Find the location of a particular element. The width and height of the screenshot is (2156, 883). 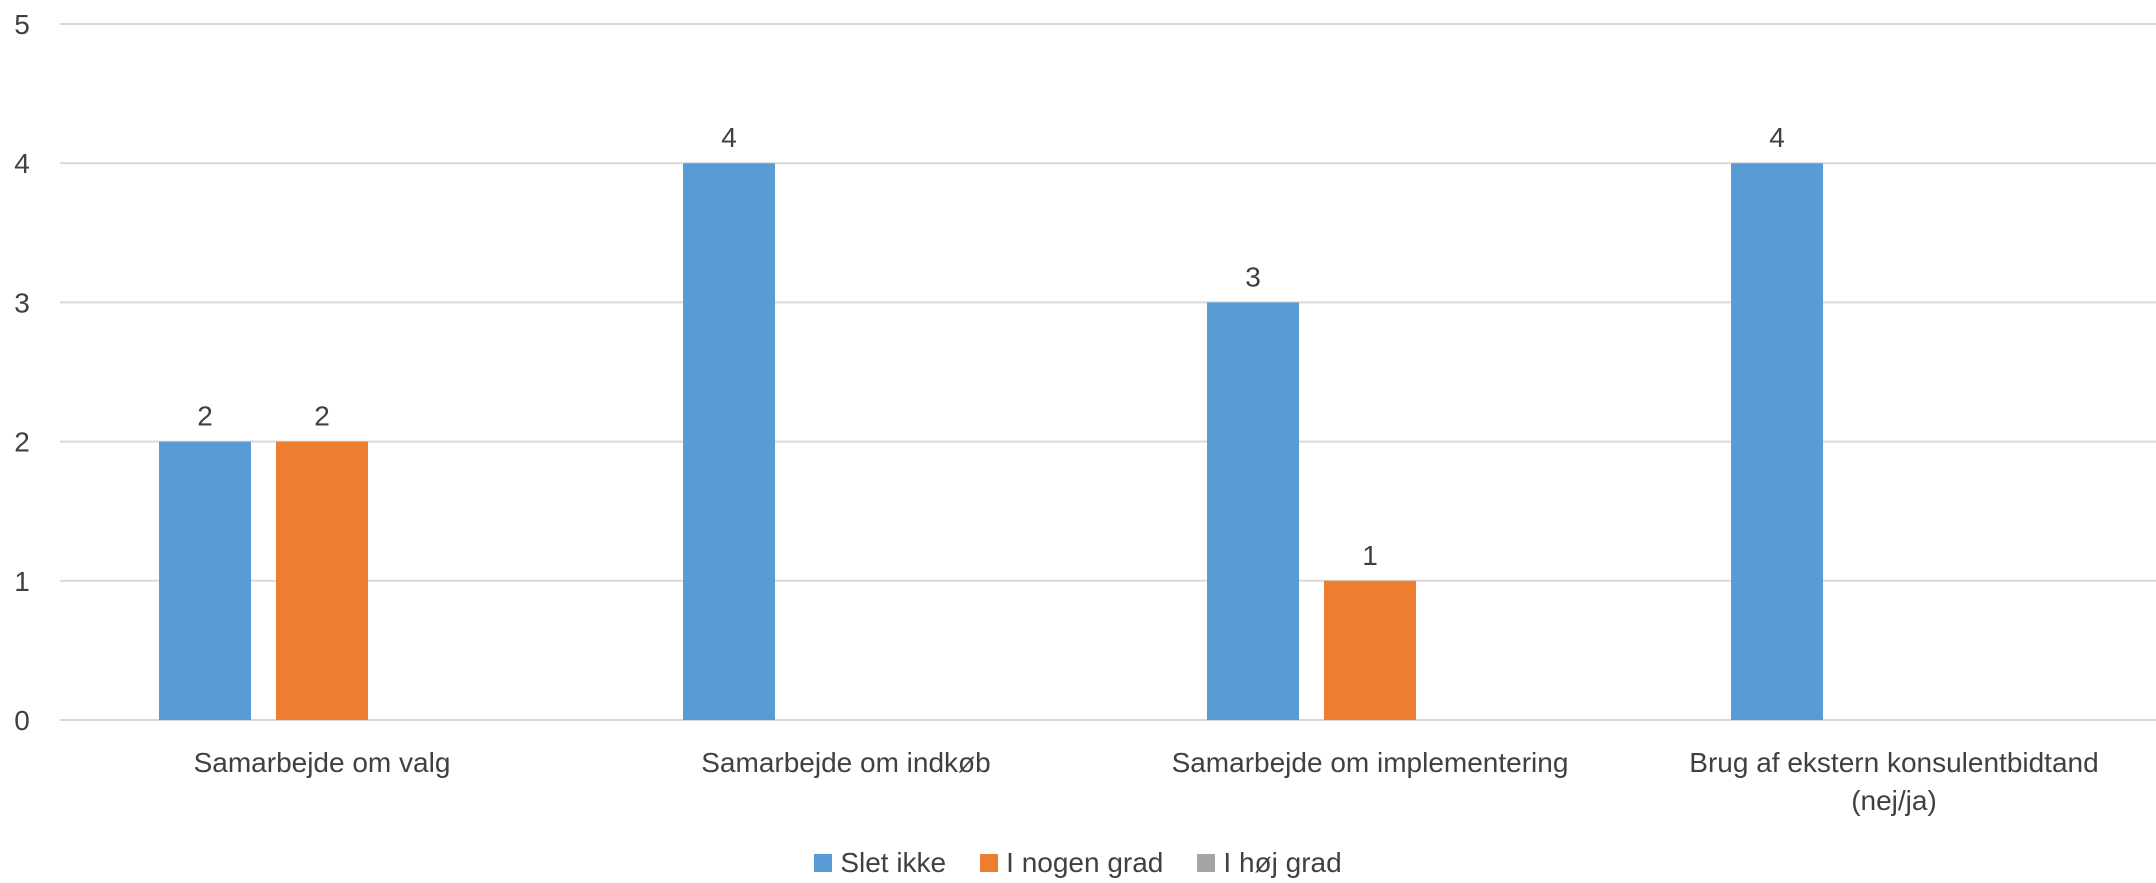

y-tick-label: 1 is located at coordinates (22, 581).